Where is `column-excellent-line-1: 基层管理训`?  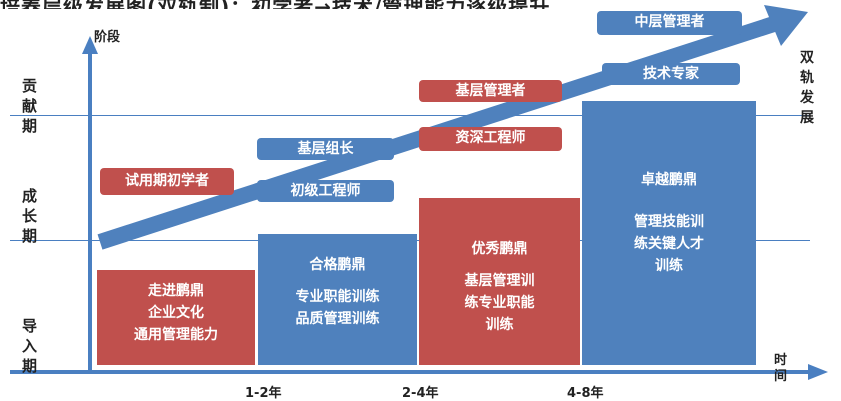
column-excellent-line-1: 基层管理训 is located at coordinates (499, 281).